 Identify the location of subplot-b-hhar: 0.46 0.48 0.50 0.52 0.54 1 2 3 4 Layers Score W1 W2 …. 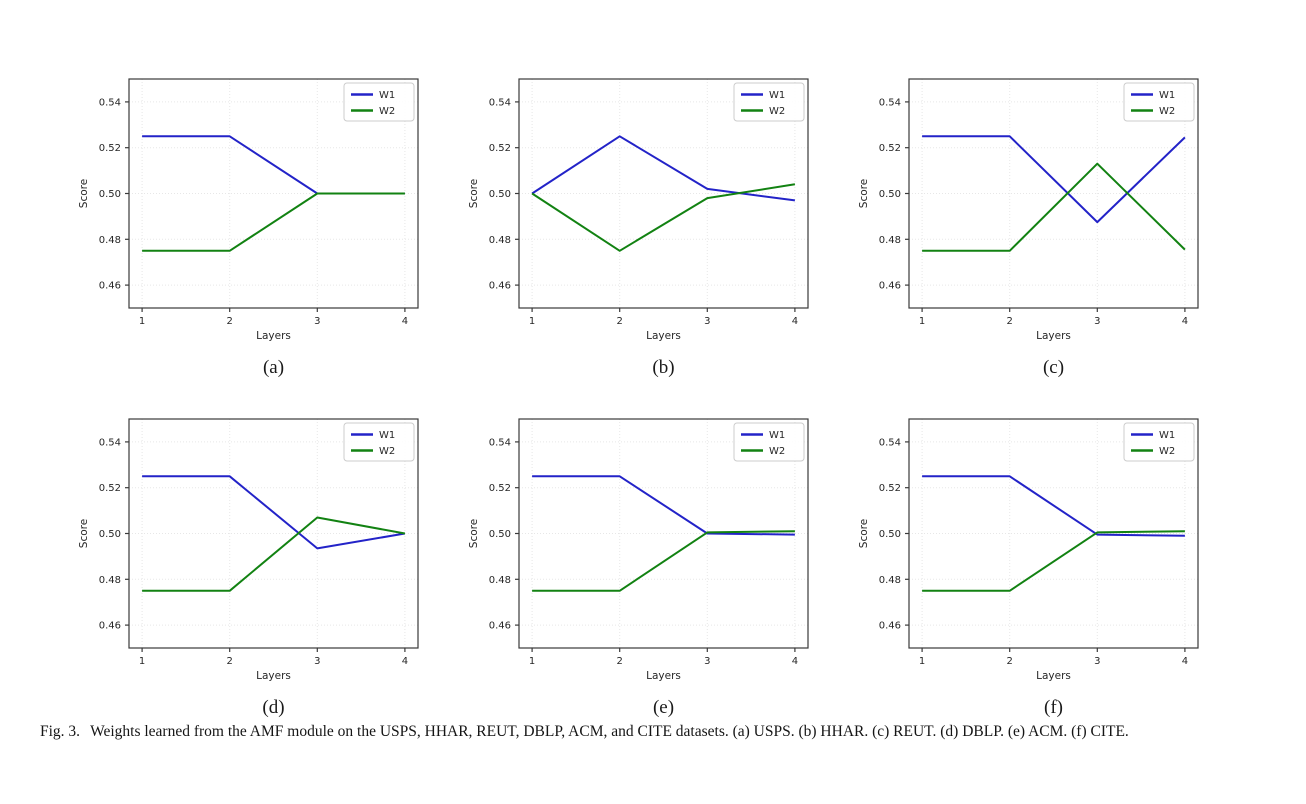
(625, 230).